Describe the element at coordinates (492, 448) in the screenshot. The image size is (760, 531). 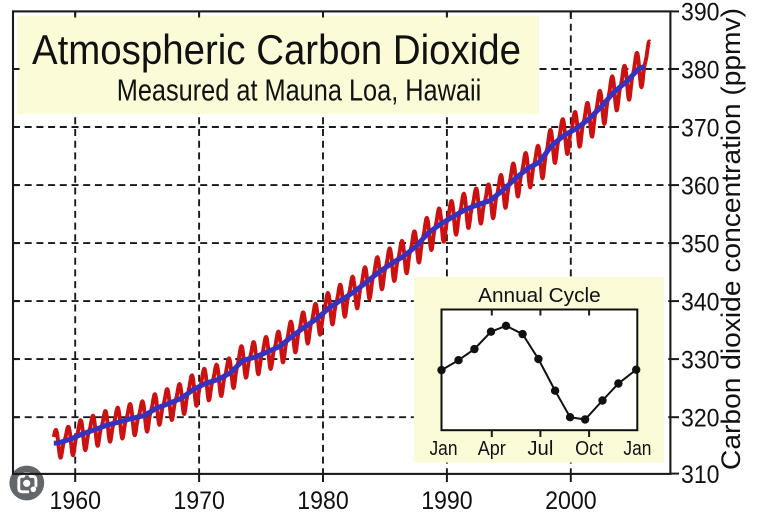
I see `svg-text: Apr` at that location.